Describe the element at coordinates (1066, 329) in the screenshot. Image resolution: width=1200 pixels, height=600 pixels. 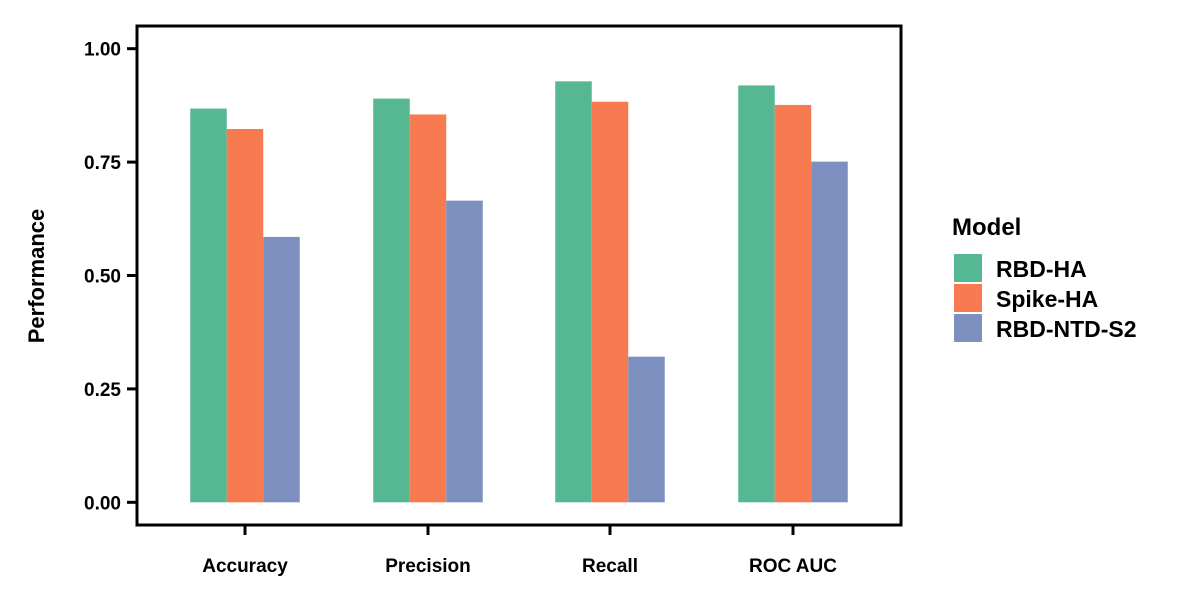
I see `legend-label-rbd-ntd-s2: RBD-NTD-S2` at that location.